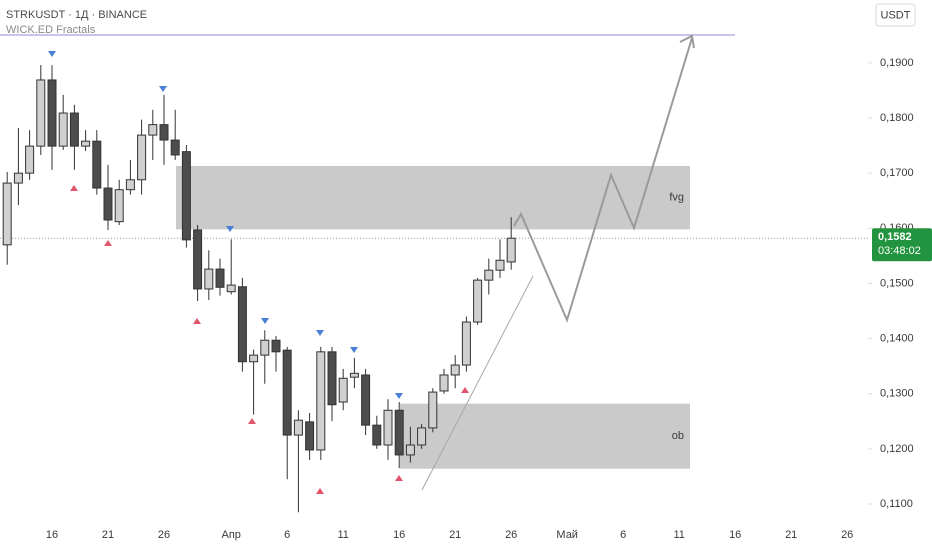 The height and width of the screenshot is (550, 932). What do you see at coordinates (230, 535) in the screenshot?
I see `x-tick-label: Апр` at bounding box center [230, 535].